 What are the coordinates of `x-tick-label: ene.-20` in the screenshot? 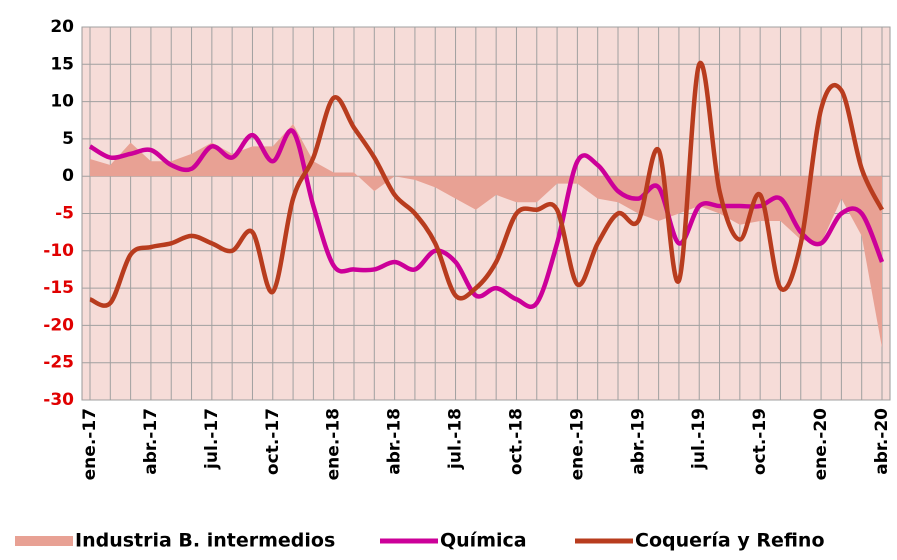 It's located at (821, 444).